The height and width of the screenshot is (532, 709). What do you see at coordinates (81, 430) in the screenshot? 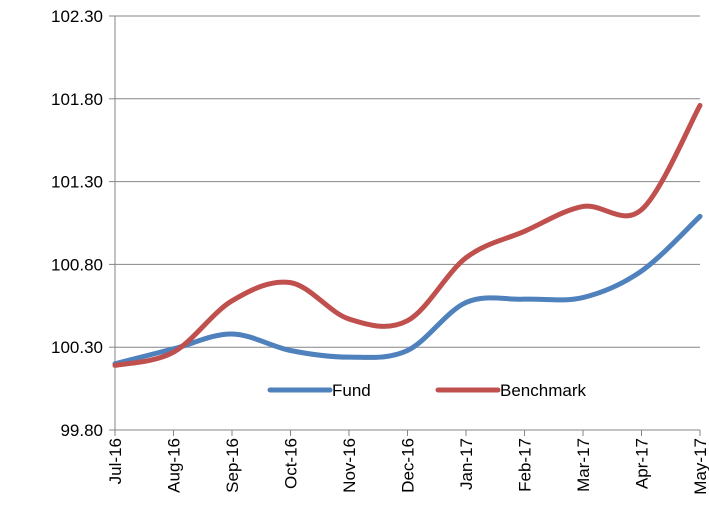
I see `y-tick-label: 99.80` at bounding box center [81, 430].